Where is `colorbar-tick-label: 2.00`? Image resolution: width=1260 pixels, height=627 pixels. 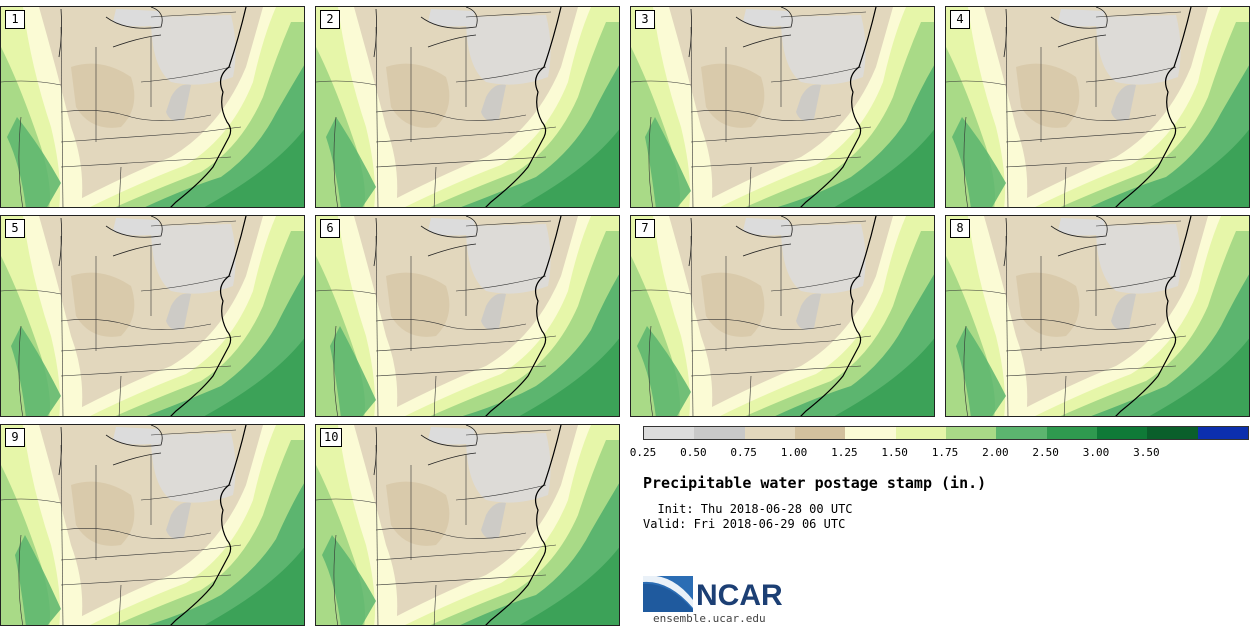
colorbar-tick-label: 2.00 is located at coordinates (995, 452).